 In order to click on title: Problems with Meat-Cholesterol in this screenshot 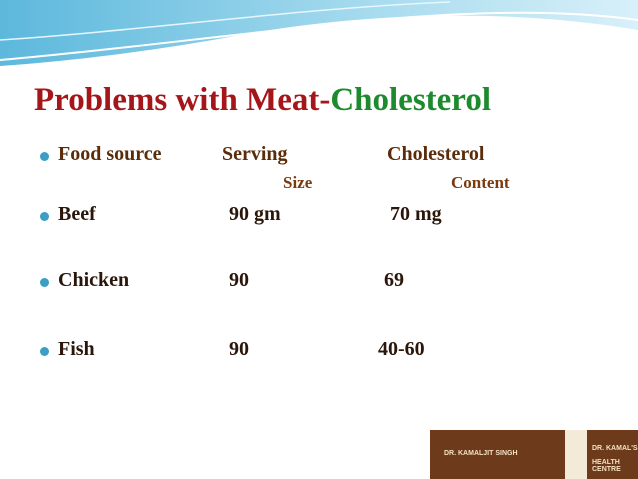, I will do `click(262, 100)`.